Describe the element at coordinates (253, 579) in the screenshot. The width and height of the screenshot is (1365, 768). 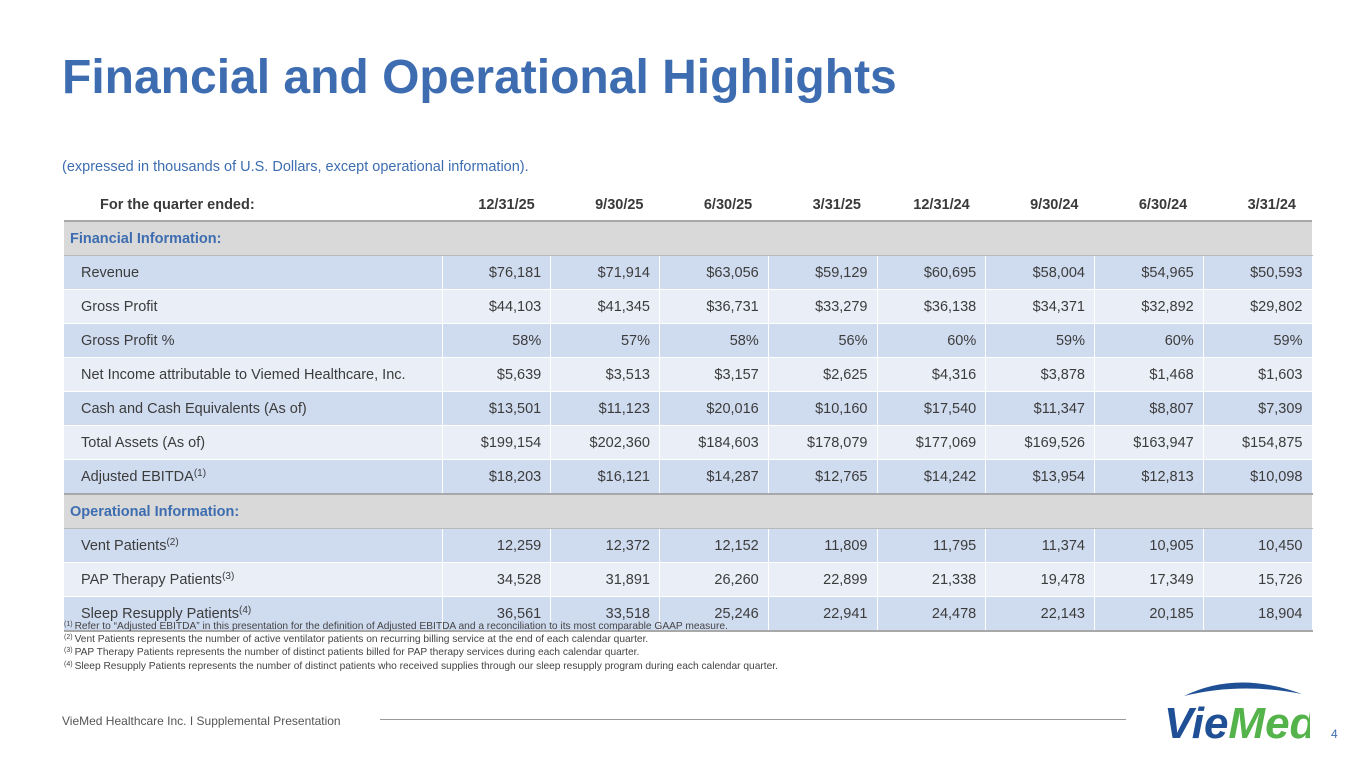
I see `row-label: PAP Therapy Patients(3)` at that location.